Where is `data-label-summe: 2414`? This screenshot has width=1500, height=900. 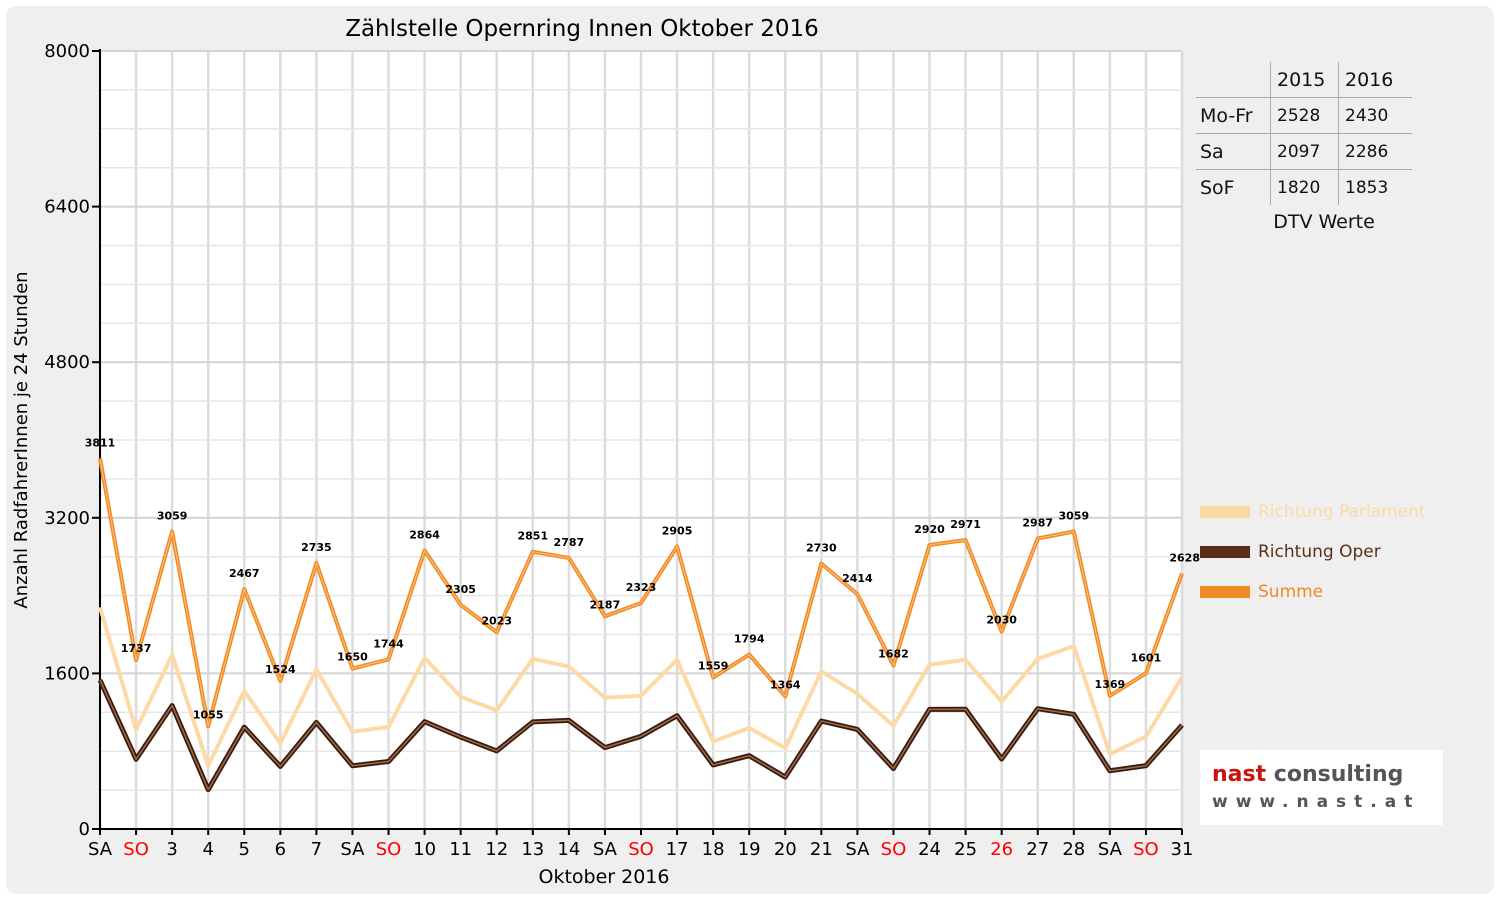 data-label-summe: 2414 is located at coordinates (857, 578).